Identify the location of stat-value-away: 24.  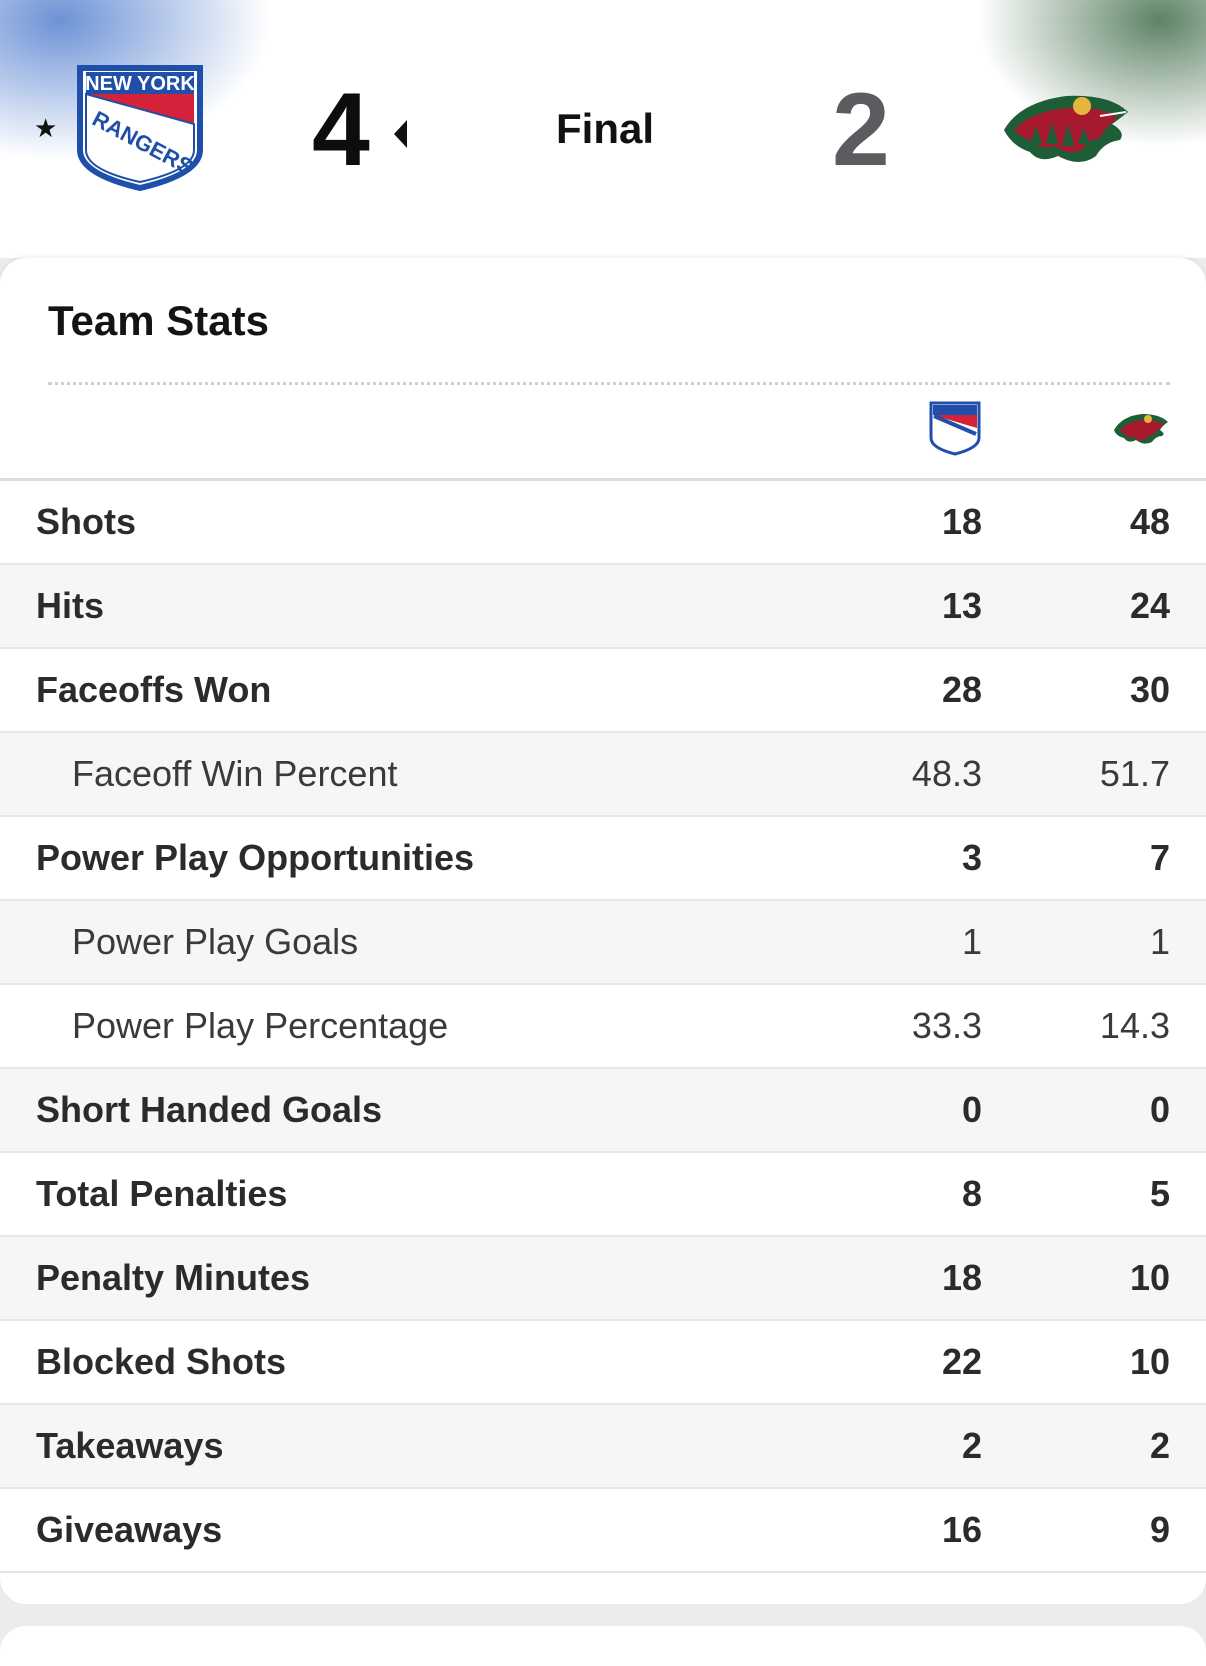
(1149, 605).